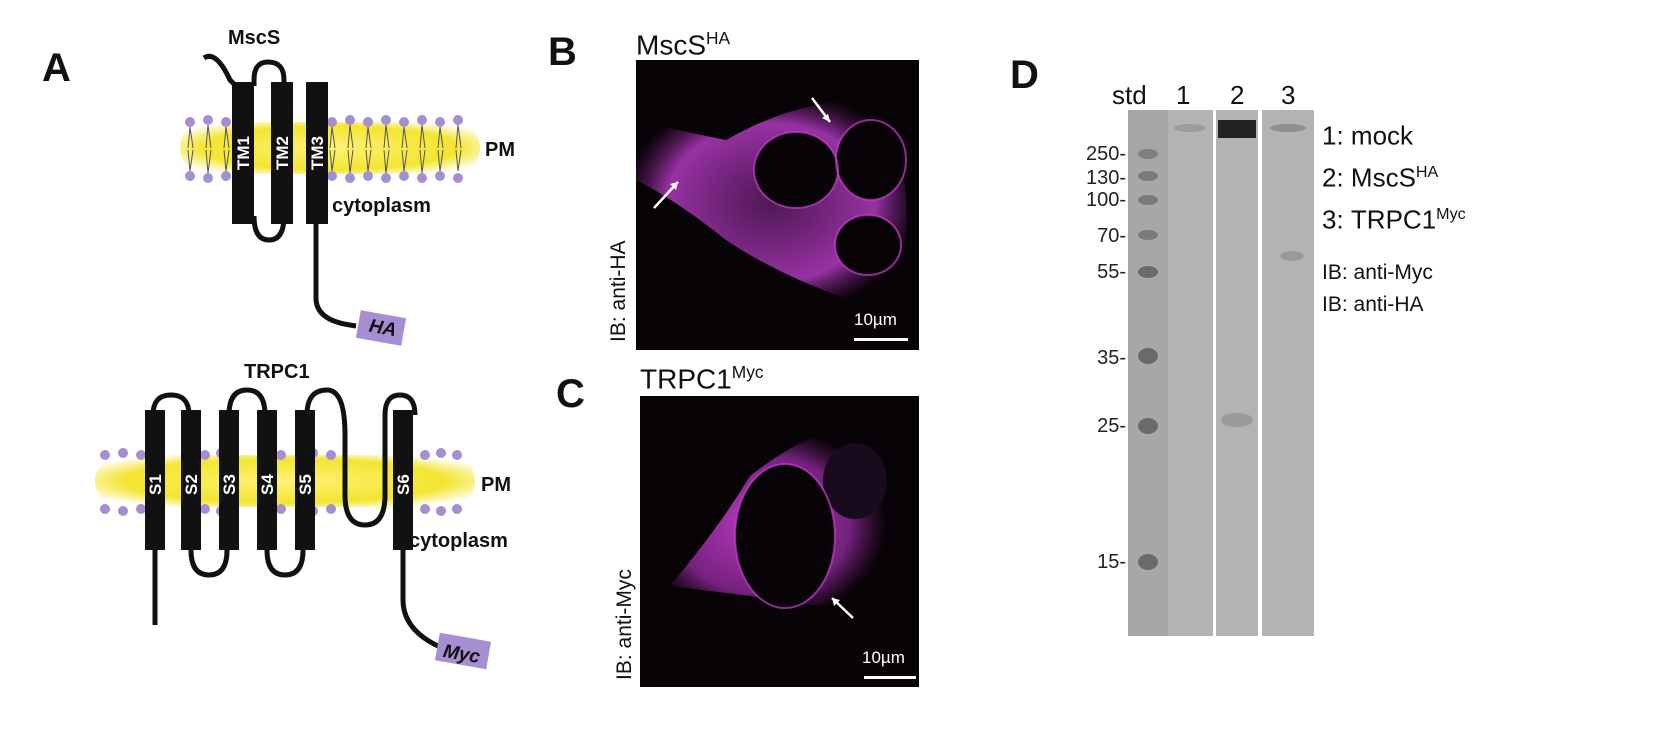 The image size is (1654, 753). I want to click on tm3-label: TM3, so click(317, 153).